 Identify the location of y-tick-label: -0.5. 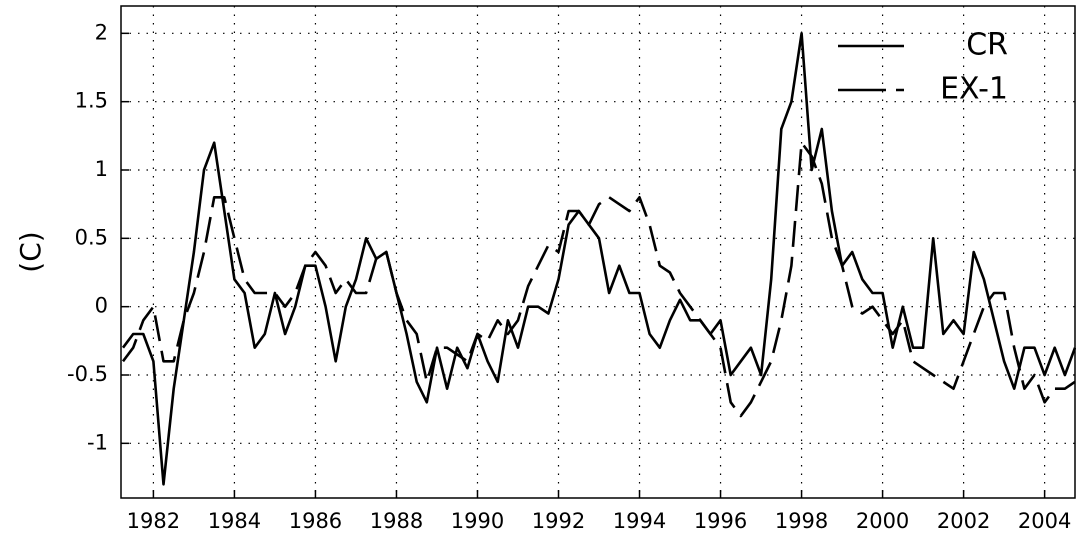
(87, 374).